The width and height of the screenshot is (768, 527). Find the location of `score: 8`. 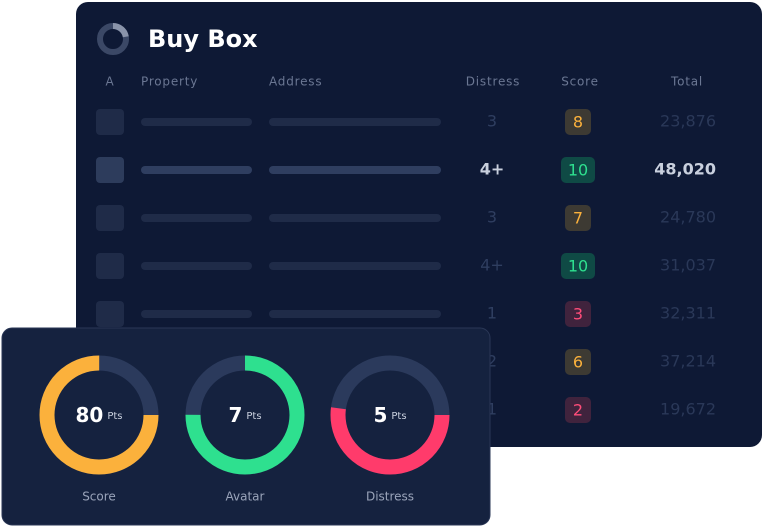

score: 8 is located at coordinates (578, 122).